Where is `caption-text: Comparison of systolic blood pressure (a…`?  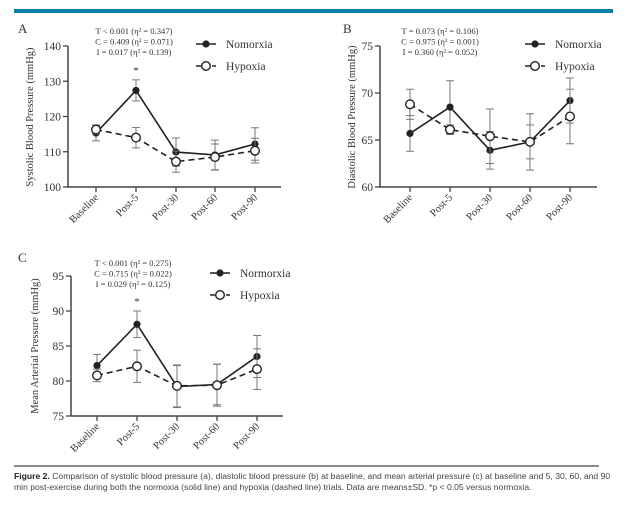 caption-text: Comparison of systolic blood pressure (a… is located at coordinates (312, 482).